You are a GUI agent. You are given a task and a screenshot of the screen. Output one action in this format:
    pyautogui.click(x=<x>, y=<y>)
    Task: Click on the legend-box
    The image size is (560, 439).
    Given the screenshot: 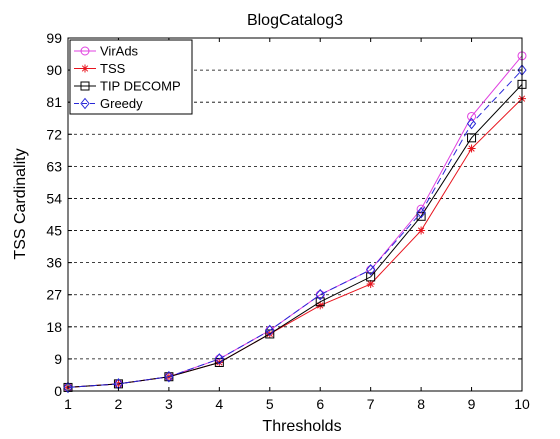 What is the action you would take?
    pyautogui.click(x=131, y=77)
    